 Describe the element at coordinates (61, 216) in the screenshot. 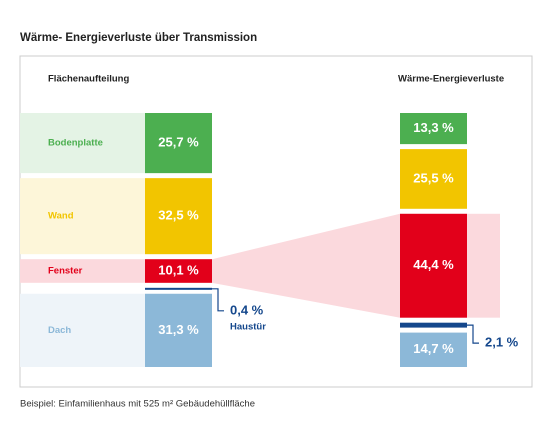

I see `category-label: Wand` at that location.